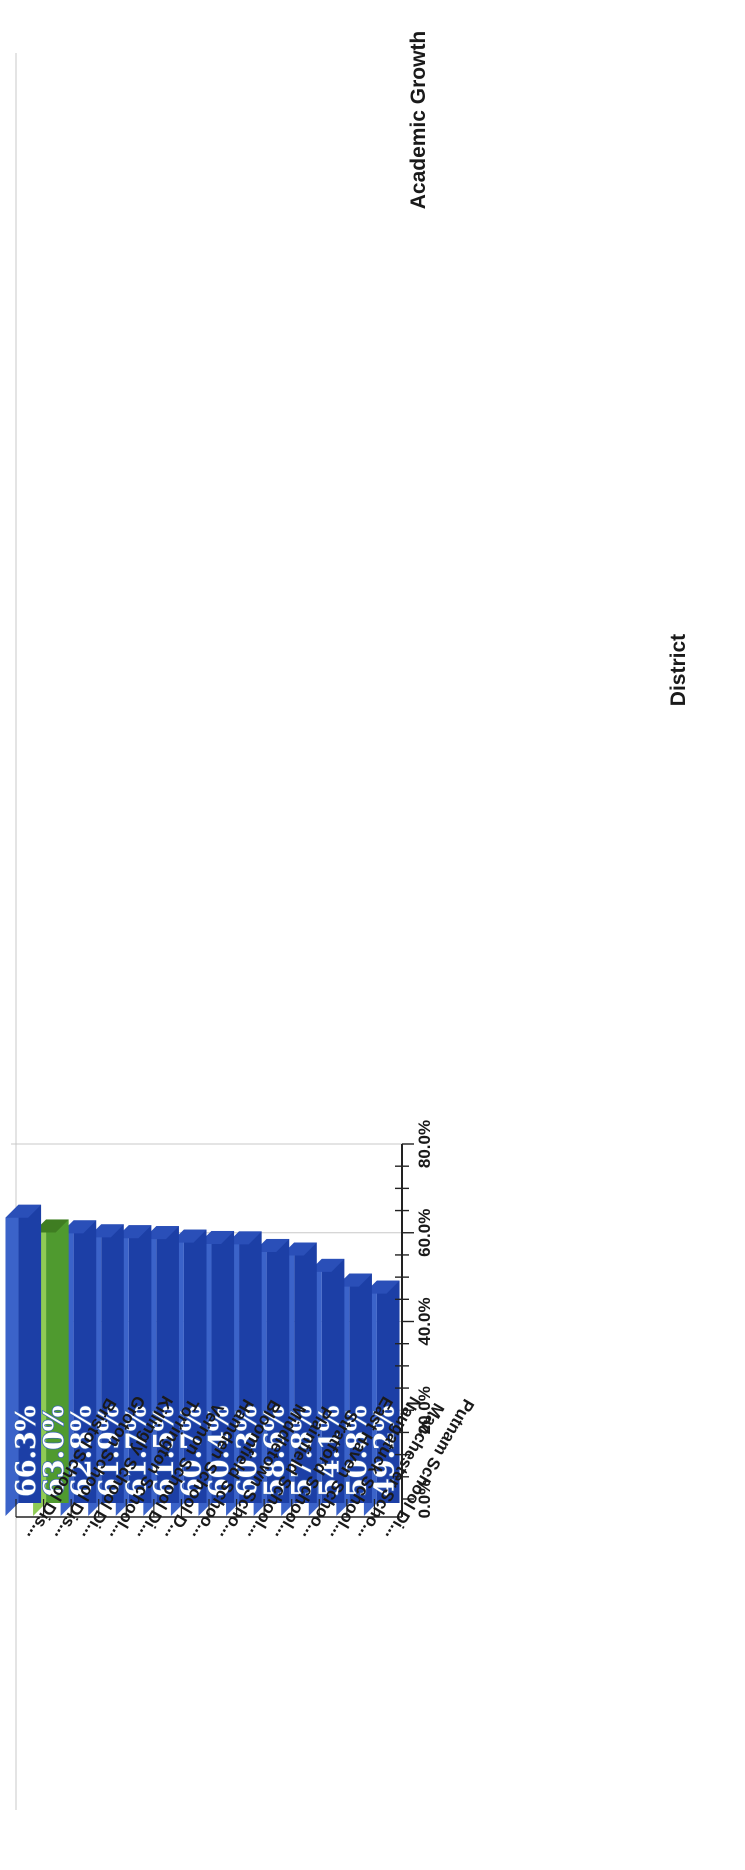  I want to click on data-label: 60.7%, so click(192, 1451).